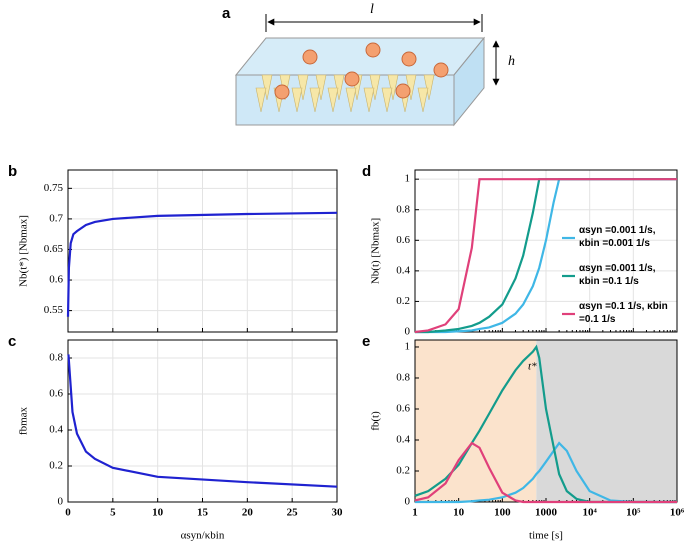 This screenshot has width=685, height=550. I want to click on y-tick-label: 0.55, so click(54, 310).